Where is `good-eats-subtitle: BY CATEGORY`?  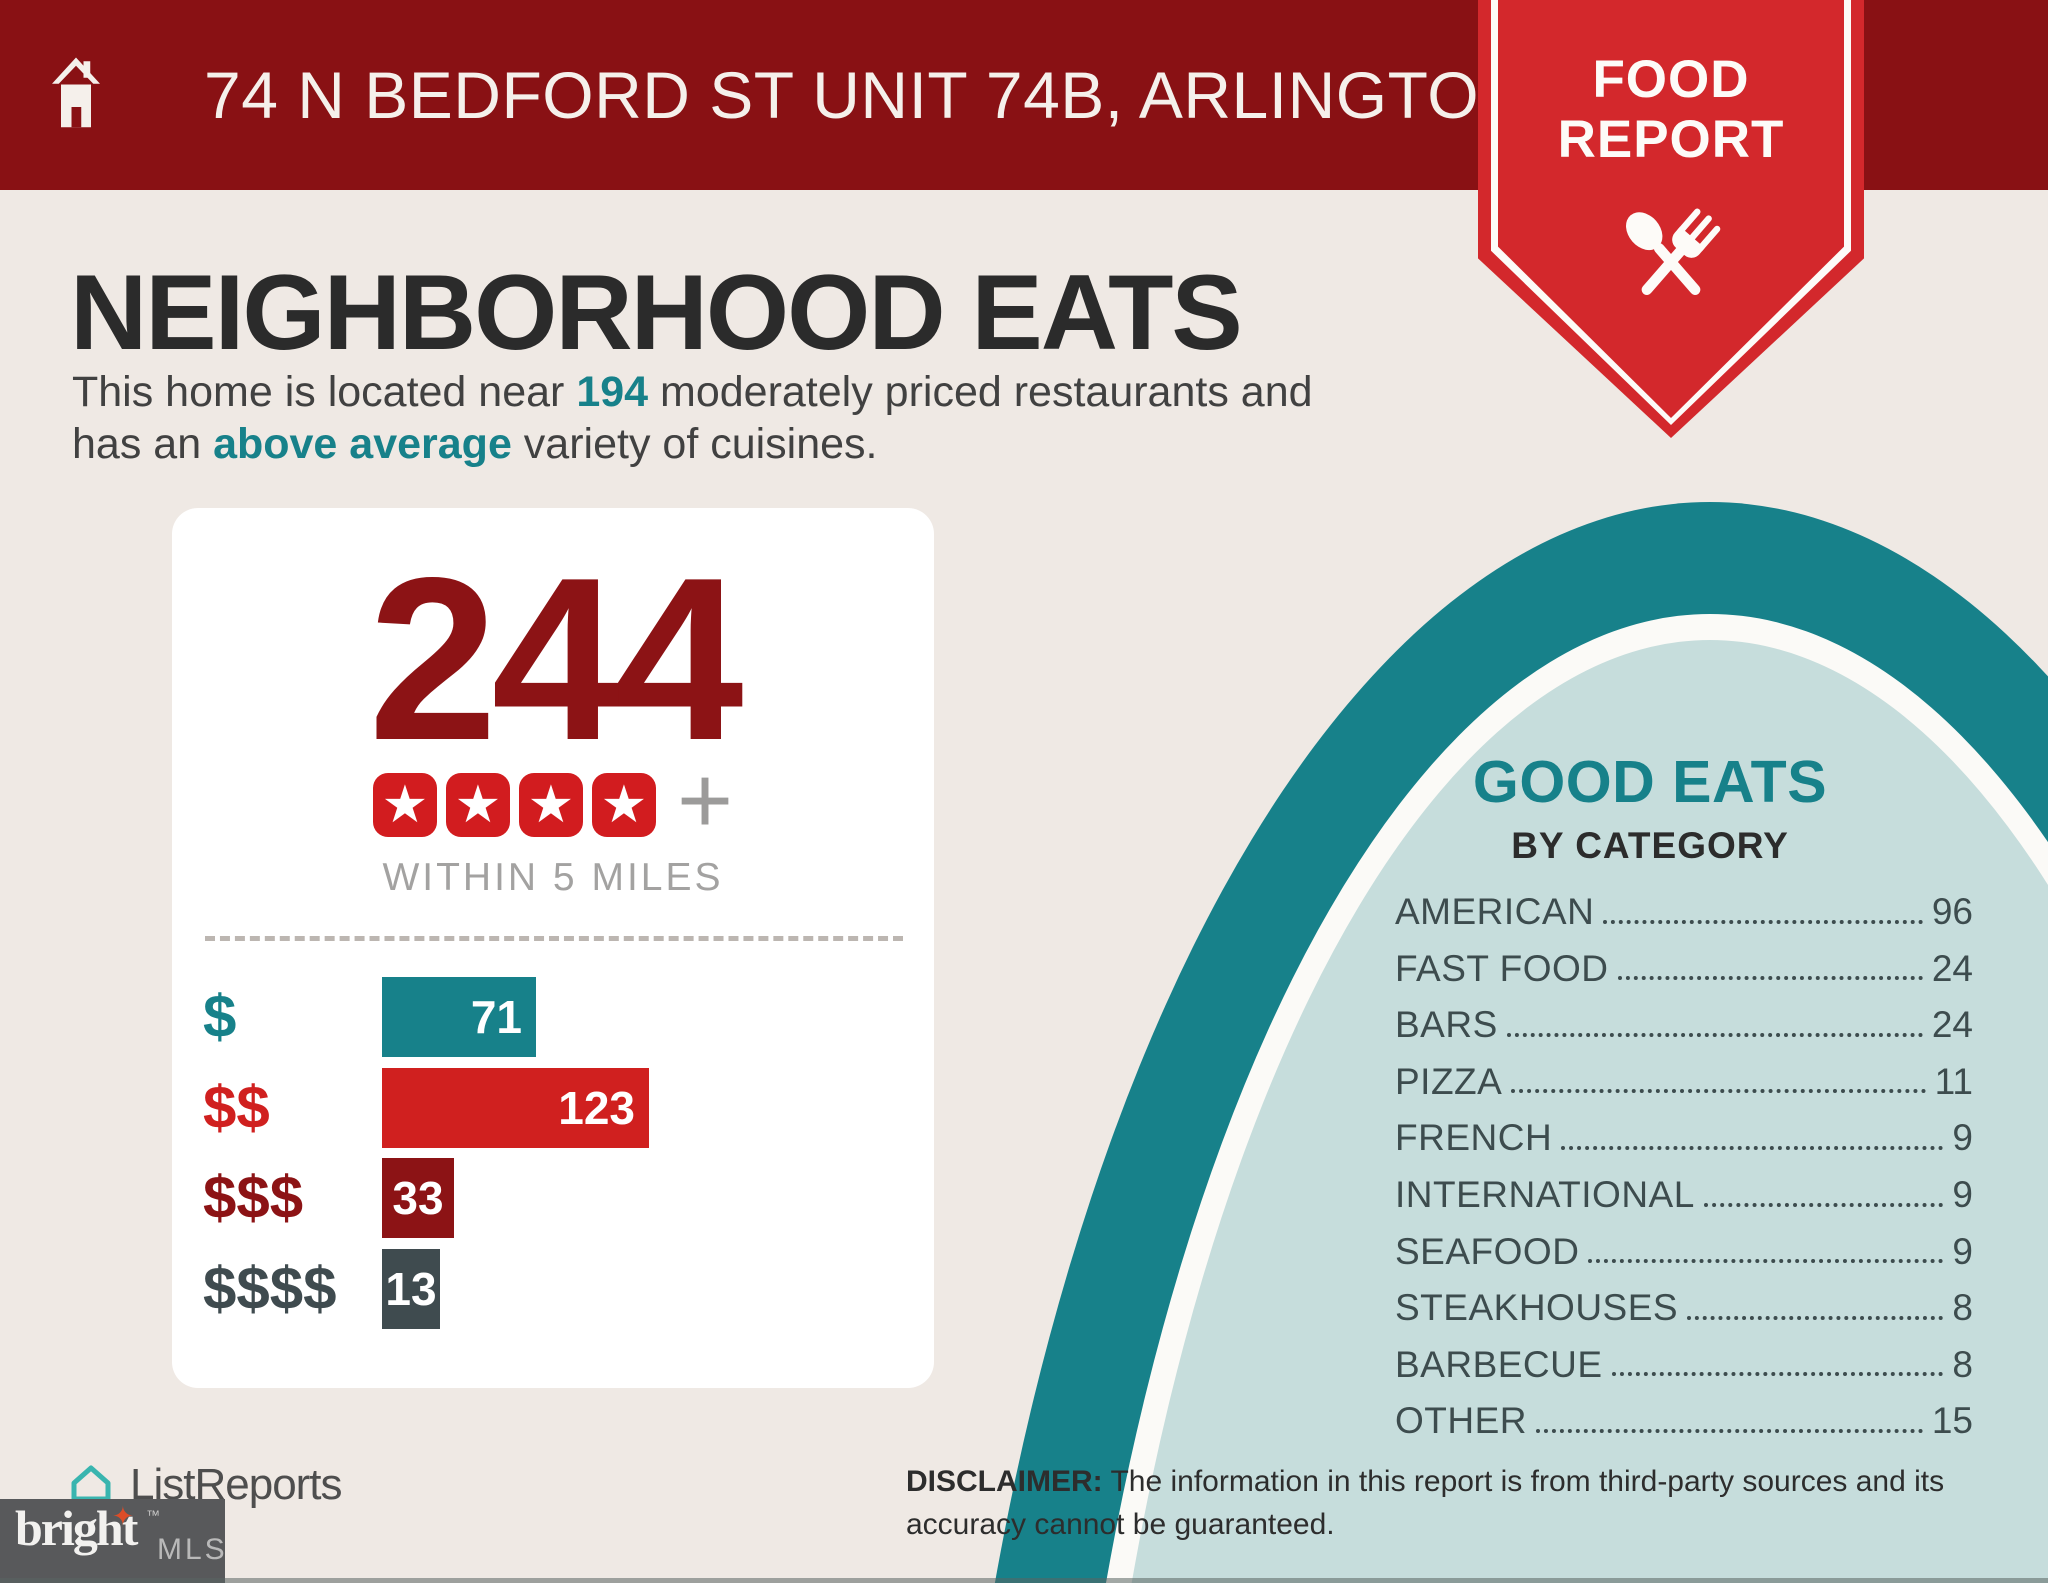 good-eats-subtitle: BY CATEGORY is located at coordinates (1650, 845).